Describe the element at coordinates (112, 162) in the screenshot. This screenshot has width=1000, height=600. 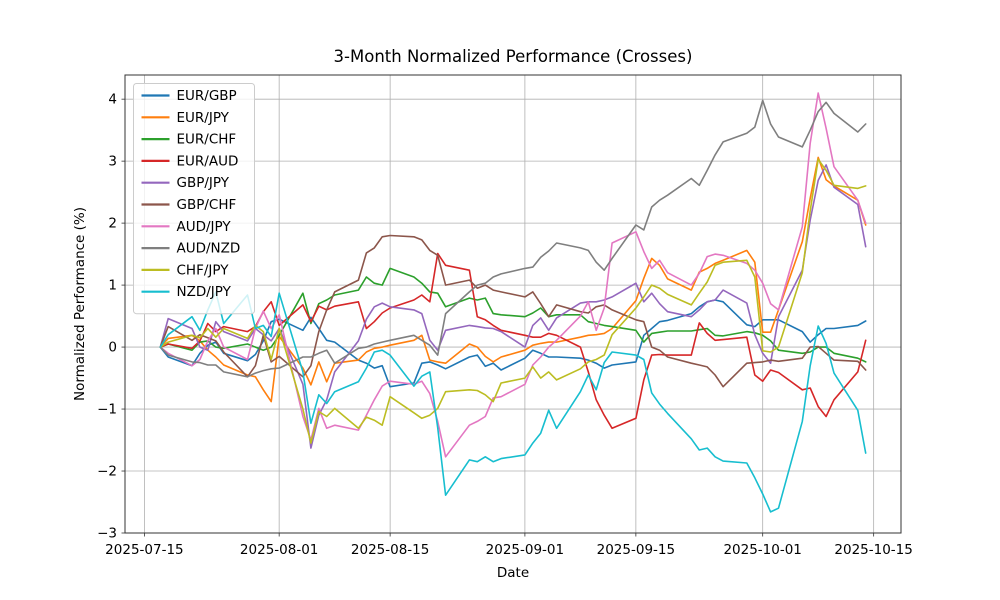
I see `y-tick-label: 3` at that location.